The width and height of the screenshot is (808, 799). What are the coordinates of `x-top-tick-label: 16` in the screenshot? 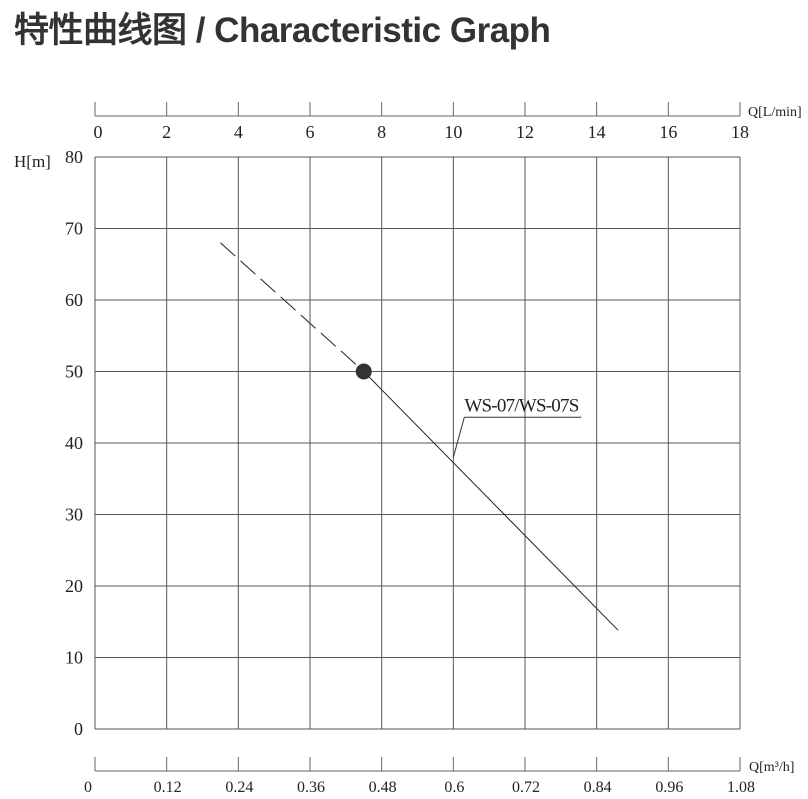 It's located at (668, 132).